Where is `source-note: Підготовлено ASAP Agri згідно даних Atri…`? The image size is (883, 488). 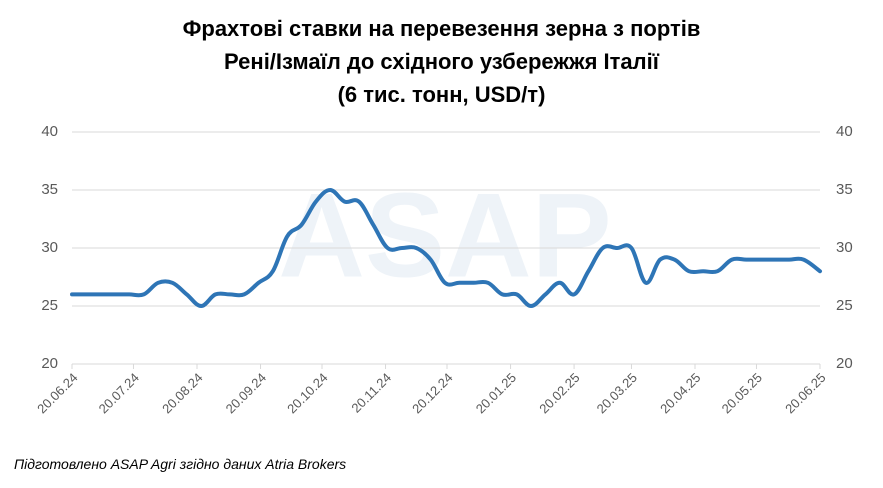 source-note: Підготовлено ASAP Agri згідно даних Atri… is located at coordinates (180, 464).